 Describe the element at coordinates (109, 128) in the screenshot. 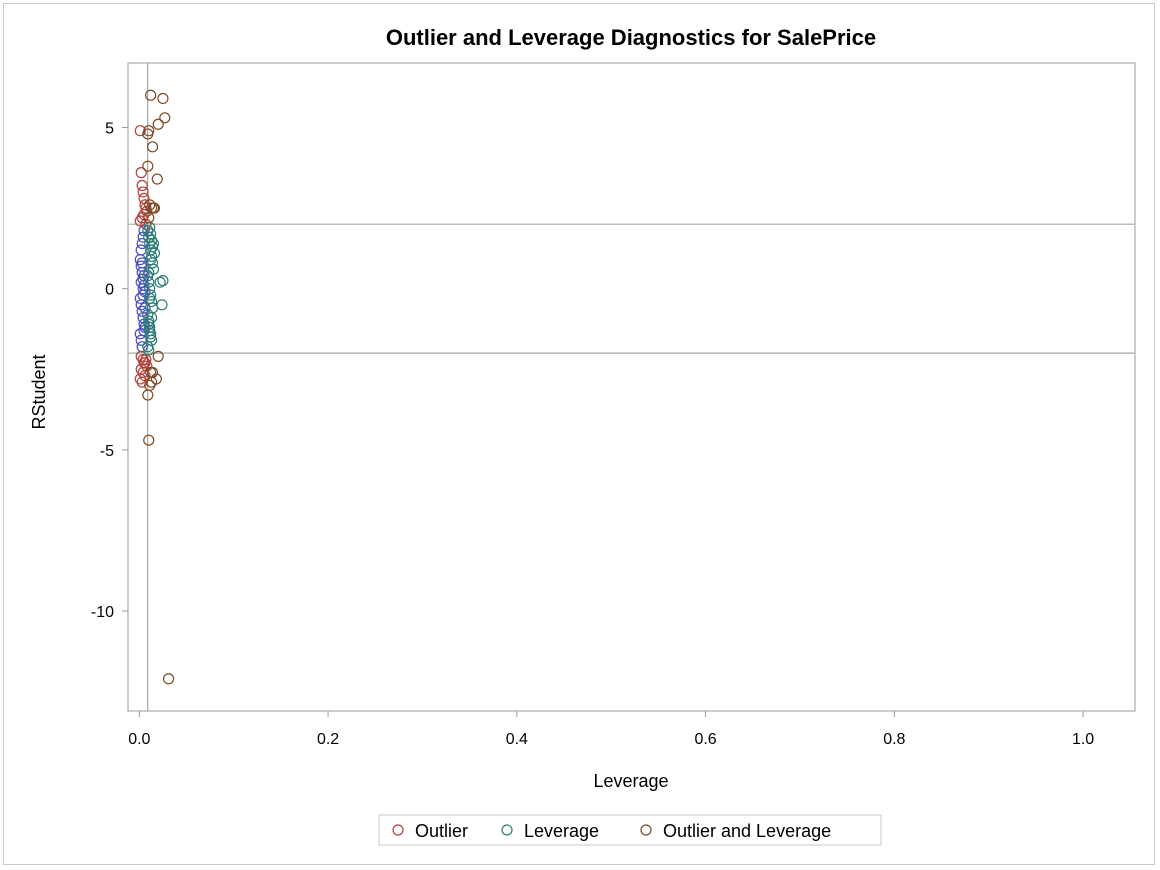

I see `y-tick-label: 5` at that location.